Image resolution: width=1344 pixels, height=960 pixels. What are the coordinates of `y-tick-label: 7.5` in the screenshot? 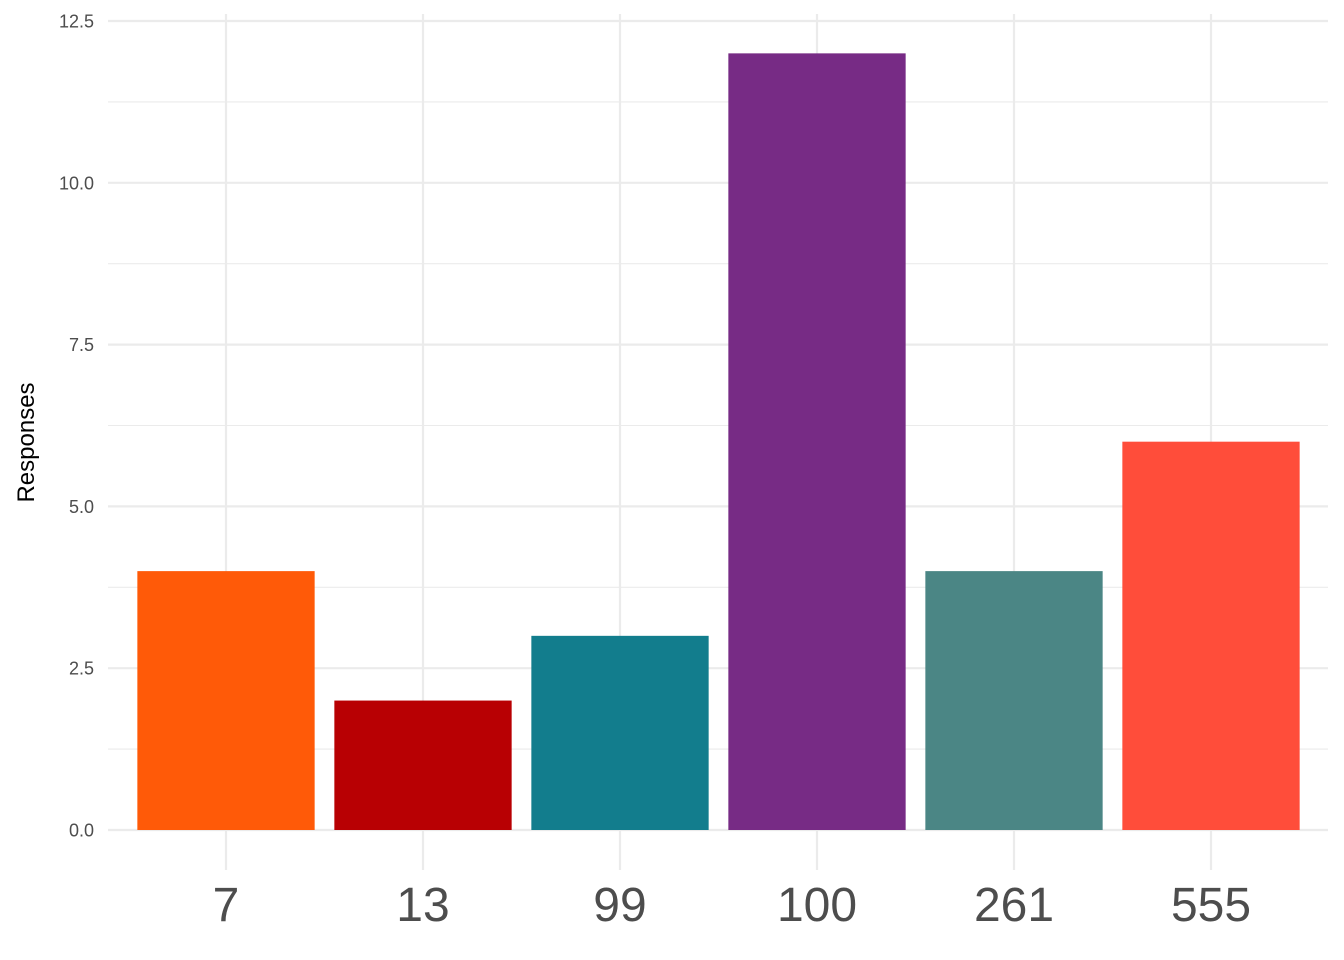 It's located at (81, 345).